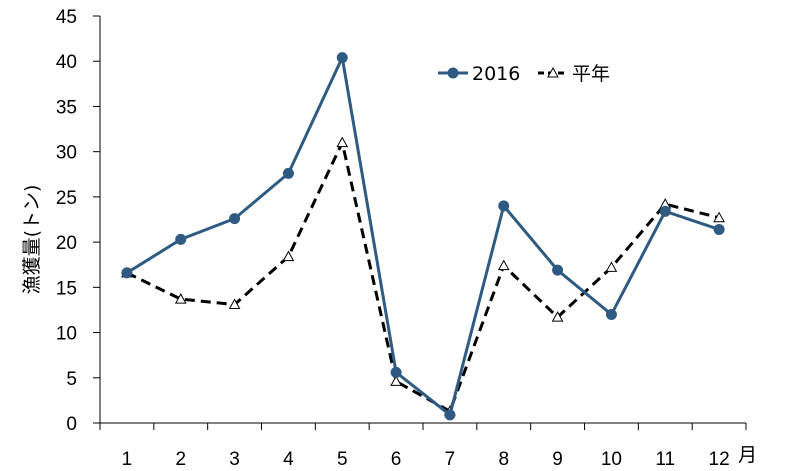 The image size is (785, 471). I want to click on legend-item: 平年, so click(574, 74).